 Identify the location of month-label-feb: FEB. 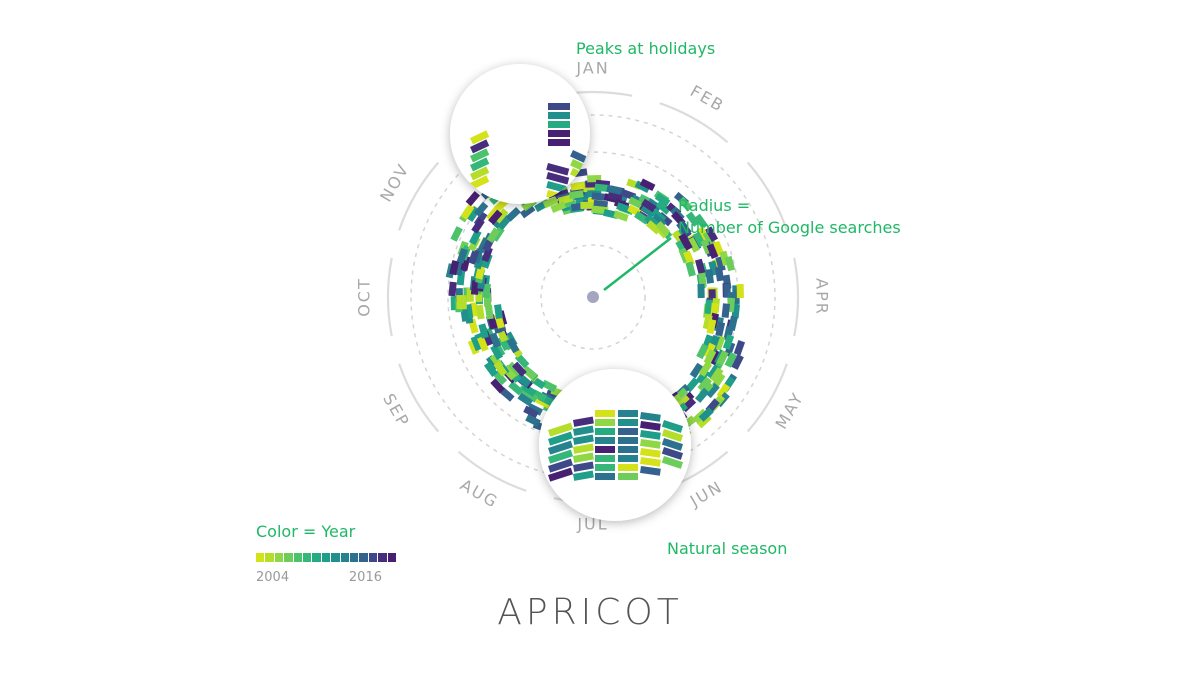
(707, 98).